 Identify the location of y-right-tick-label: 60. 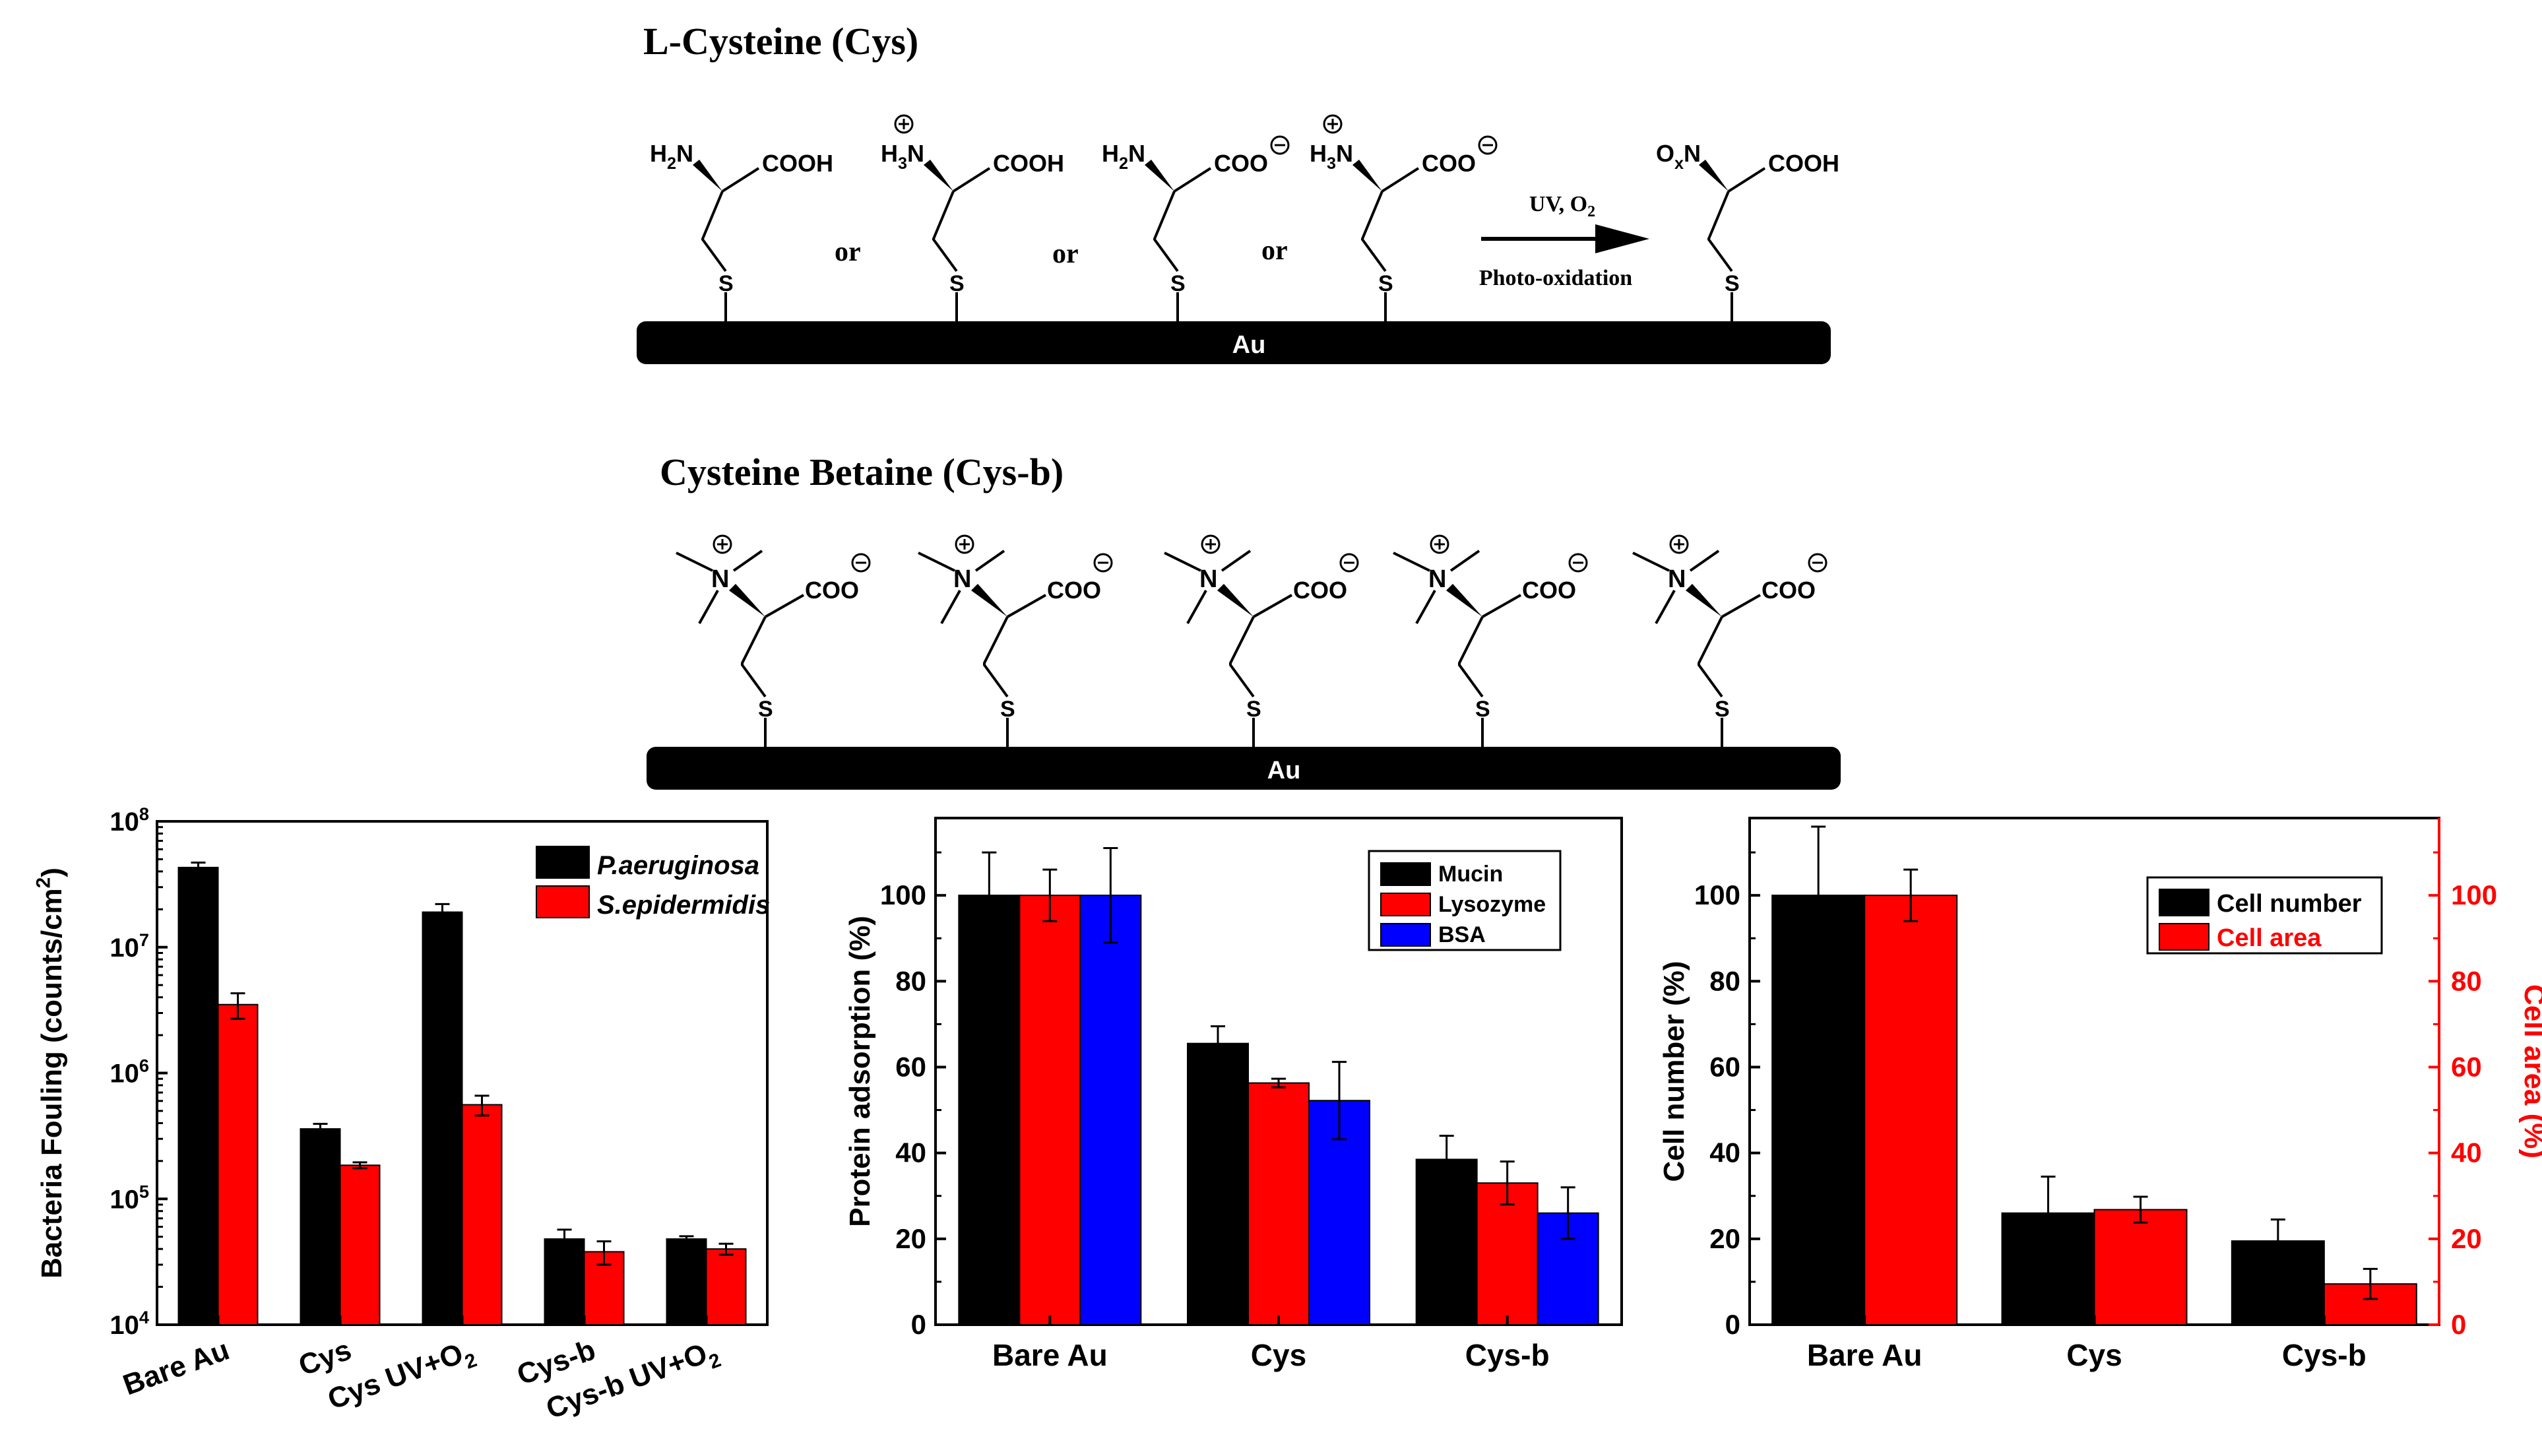
(2466, 1066).